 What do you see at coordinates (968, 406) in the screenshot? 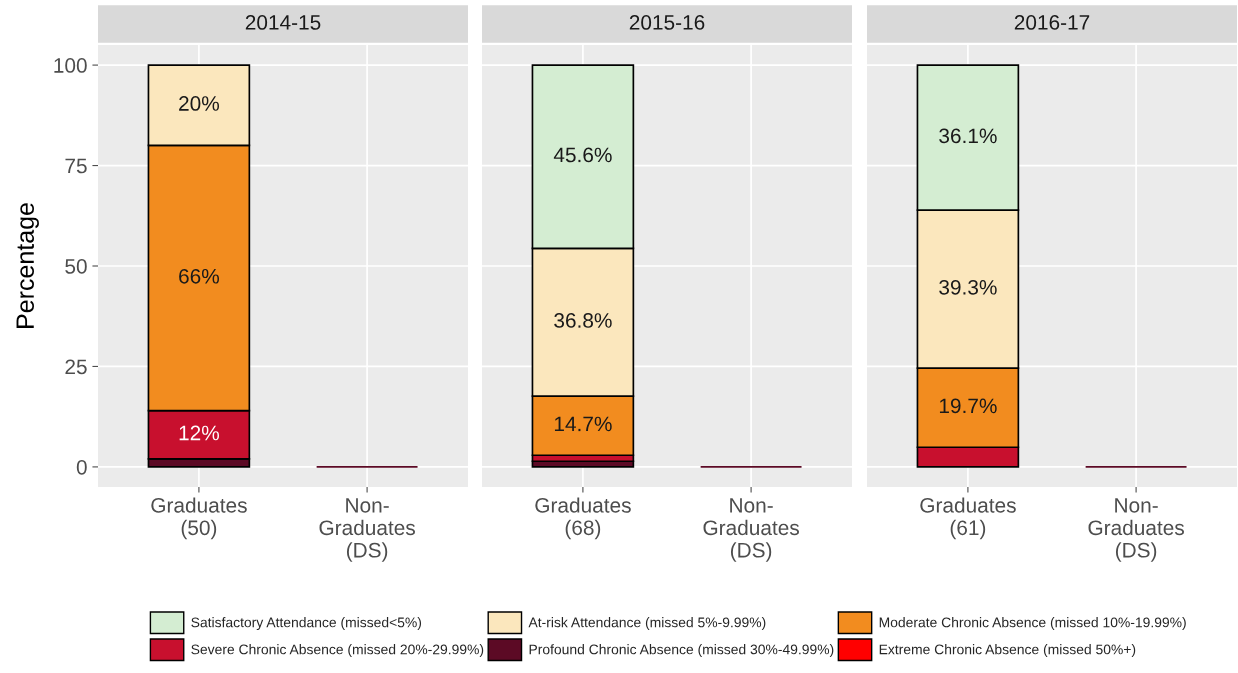
I see `data-label: 19.7%` at bounding box center [968, 406].